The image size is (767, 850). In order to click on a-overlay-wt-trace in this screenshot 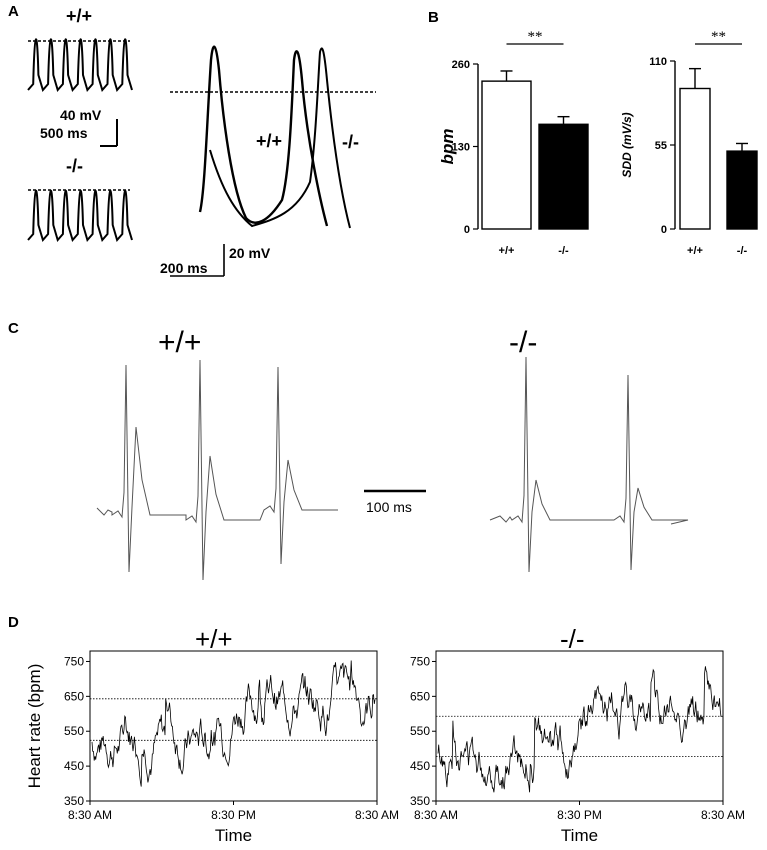, I will do `click(263, 136)`.